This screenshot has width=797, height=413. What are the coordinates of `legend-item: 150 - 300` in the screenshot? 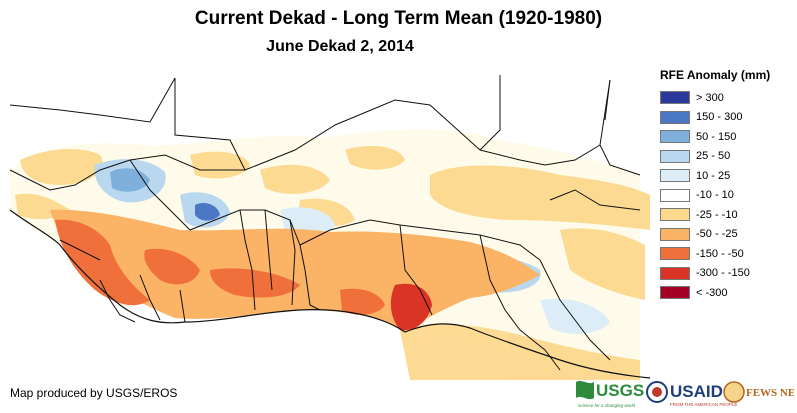 It's located at (728, 118).